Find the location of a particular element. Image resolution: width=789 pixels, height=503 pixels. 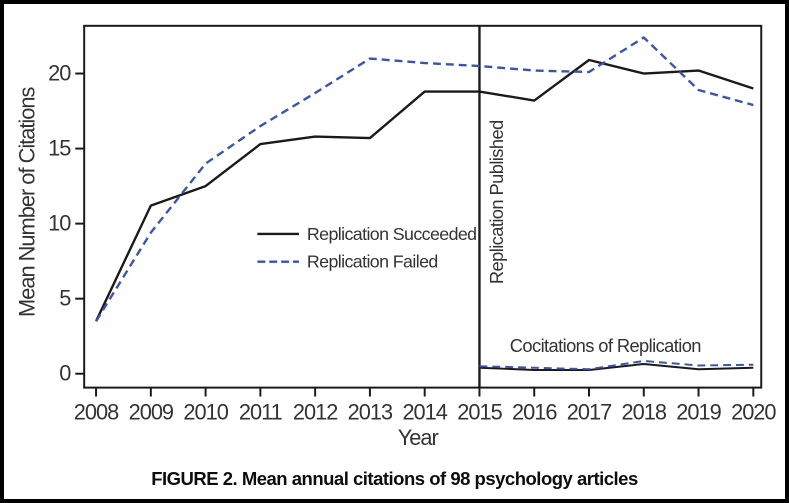

x-axis-label: Year is located at coordinates (418, 437).